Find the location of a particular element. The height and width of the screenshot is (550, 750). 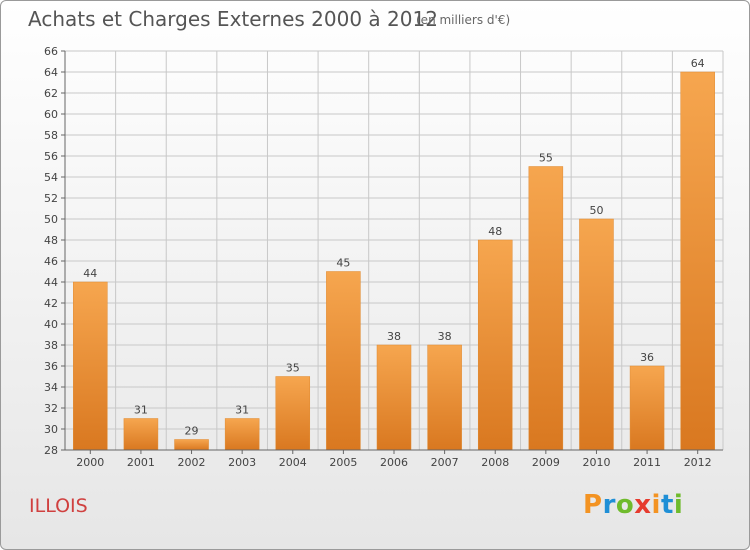

data-label-2002: 29 is located at coordinates (192, 431).